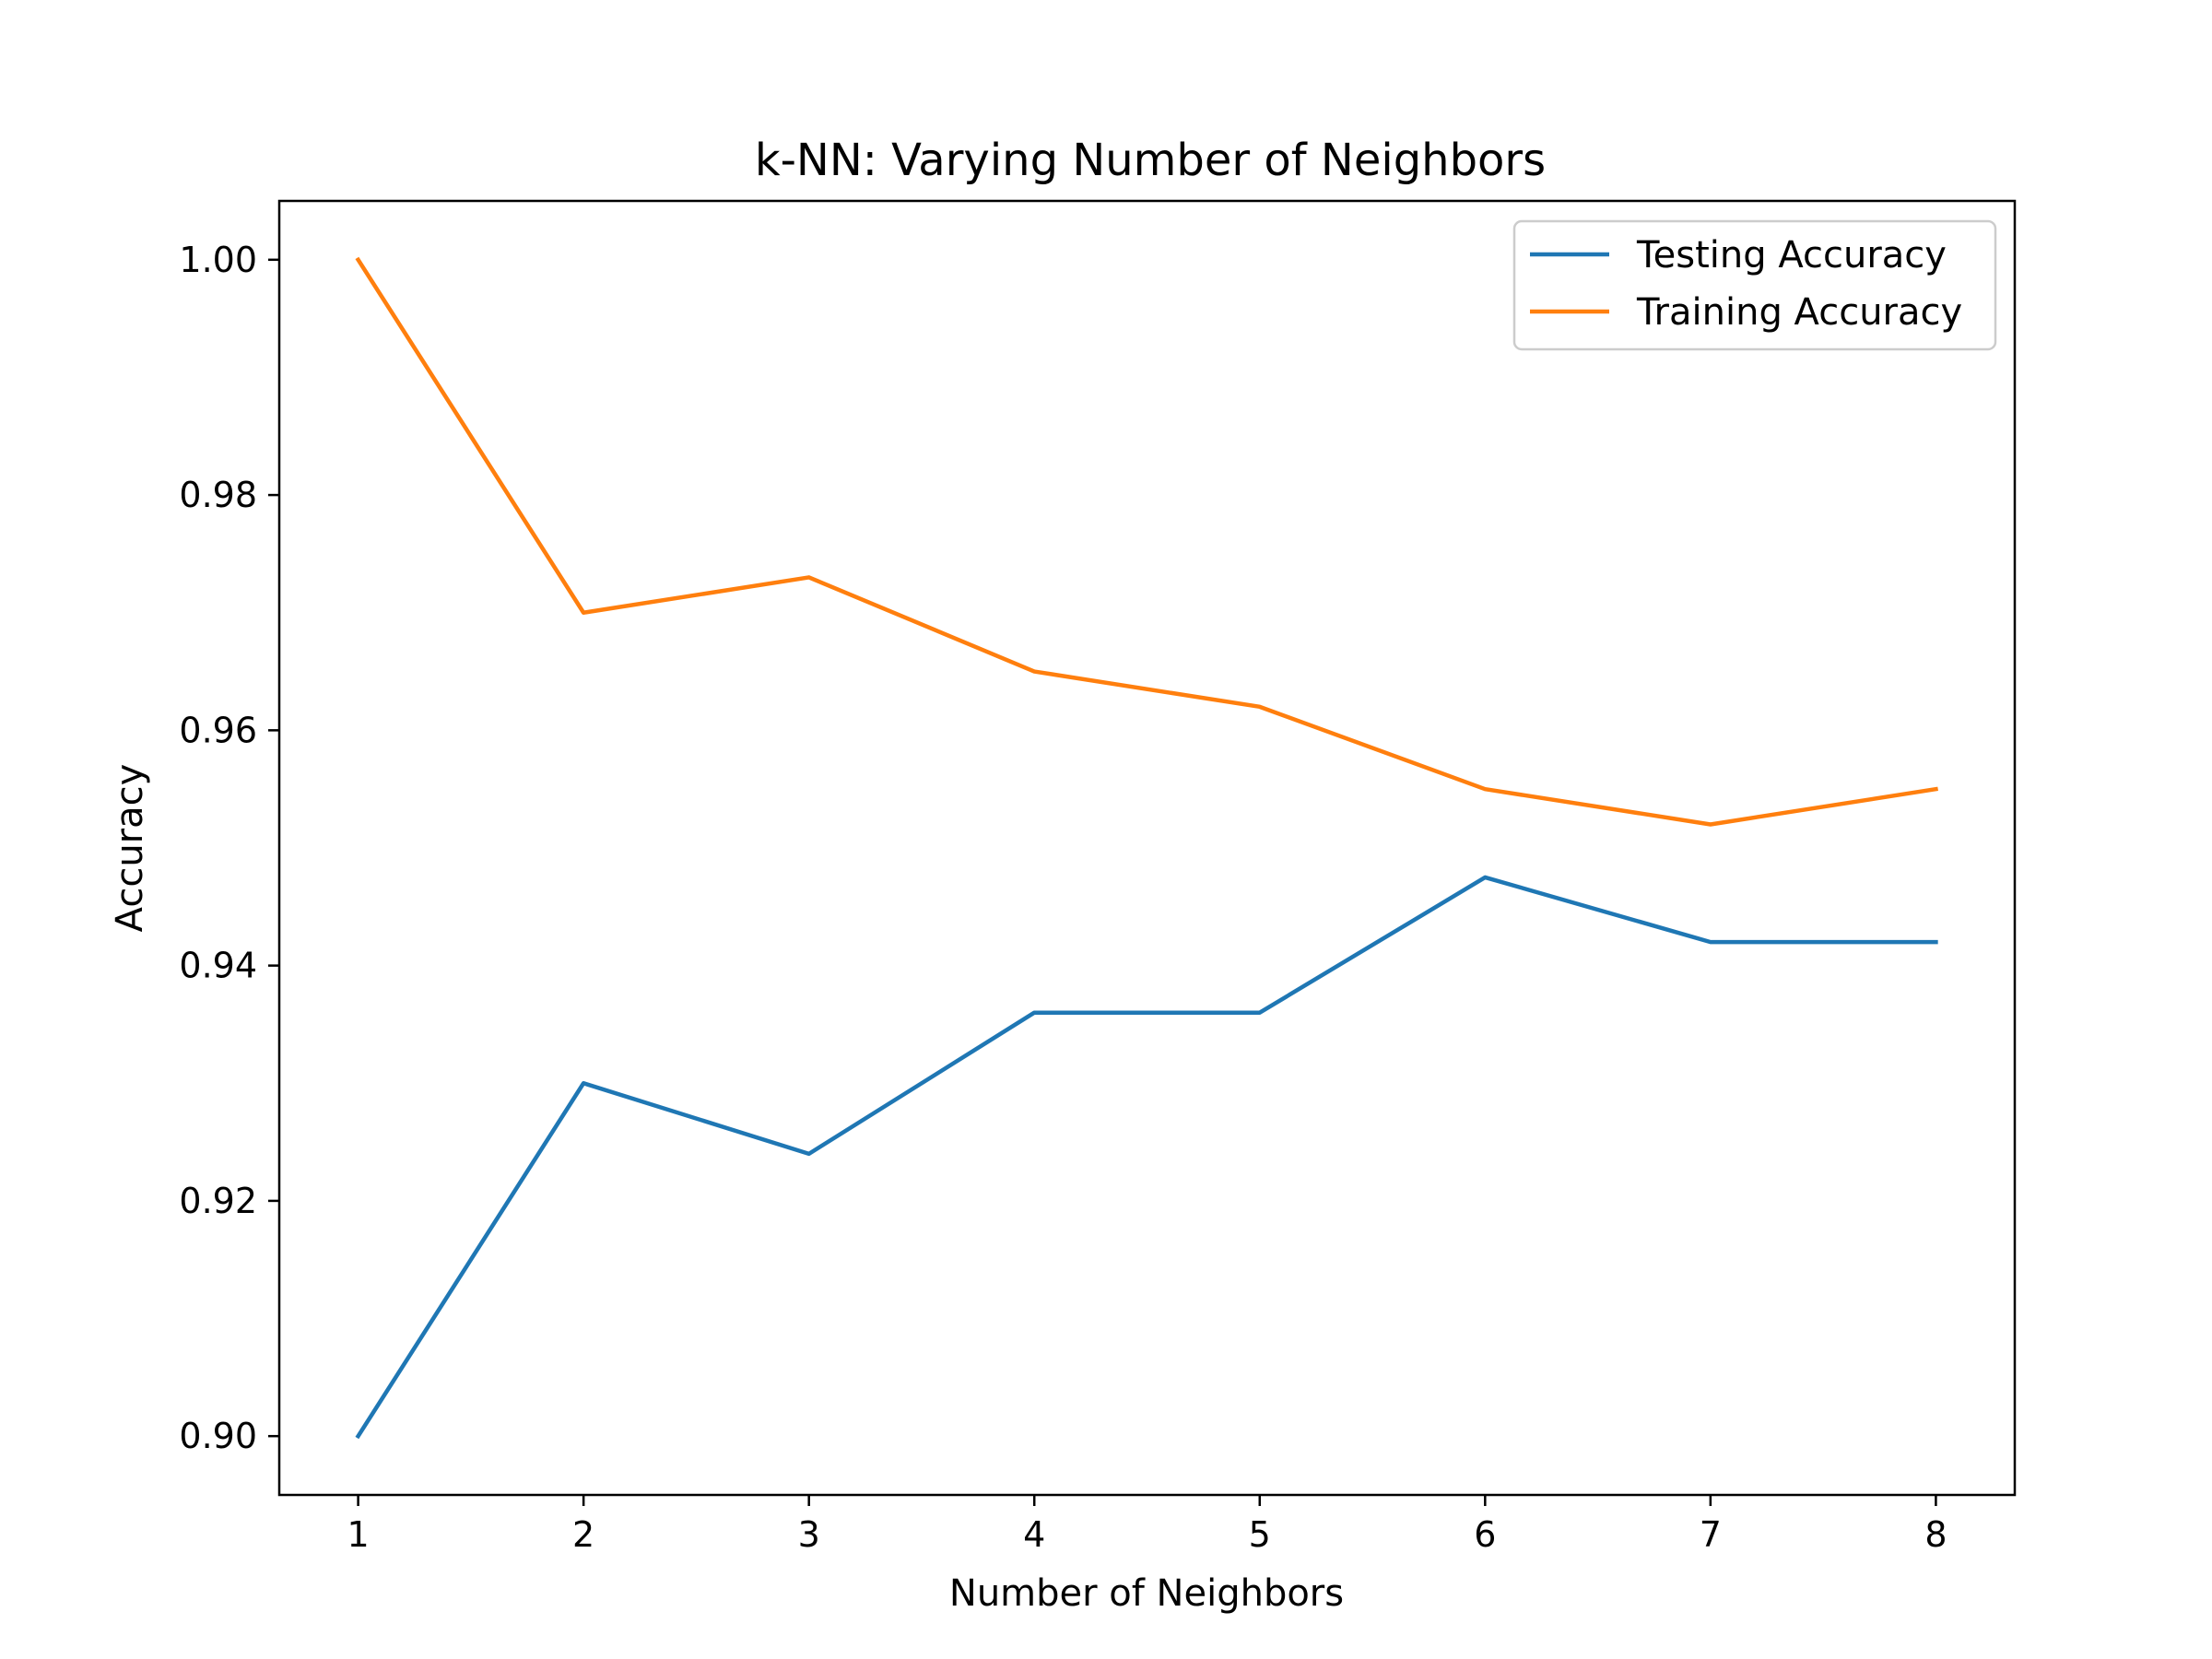 The height and width of the screenshot is (1659, 2212). What do you see at coordinates (130, 848) in the screenshot?
I see `y-axis-label: Accuracy` at bounding box center [130, 848].